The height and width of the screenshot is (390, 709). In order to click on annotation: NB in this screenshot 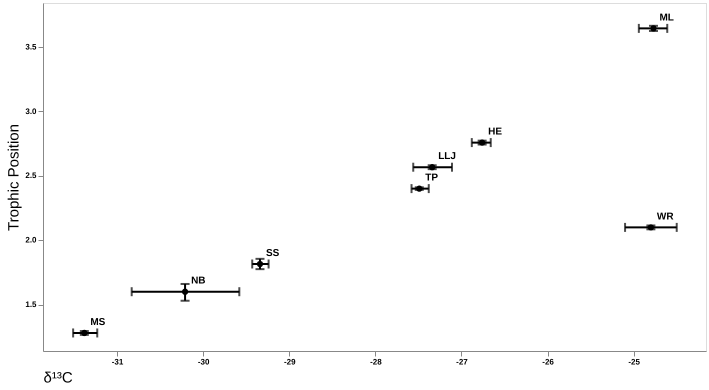, I will do `click(198, 281)`.